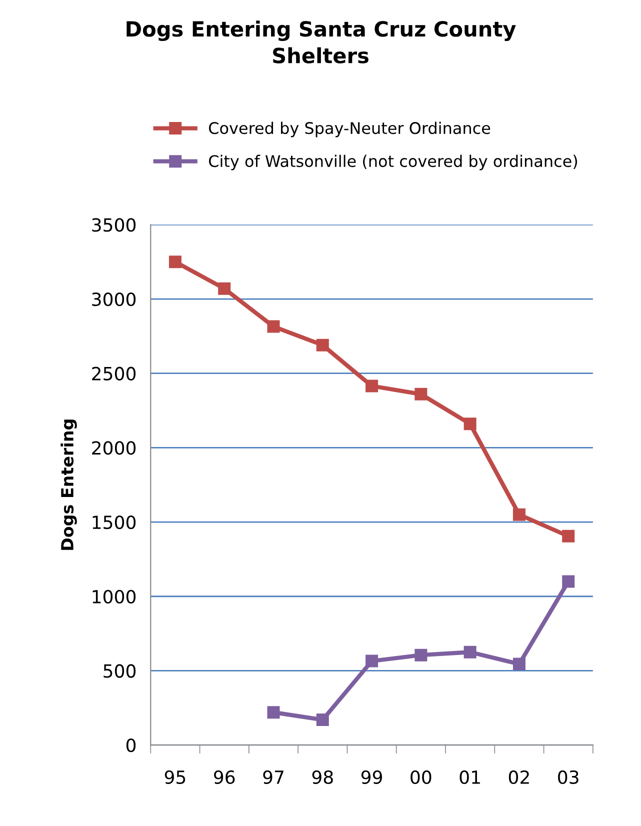  What do you see at coordinates (114, 299) in the screenshot?
I see `y-tick-label: 3000` at bounding box center [114, 299].